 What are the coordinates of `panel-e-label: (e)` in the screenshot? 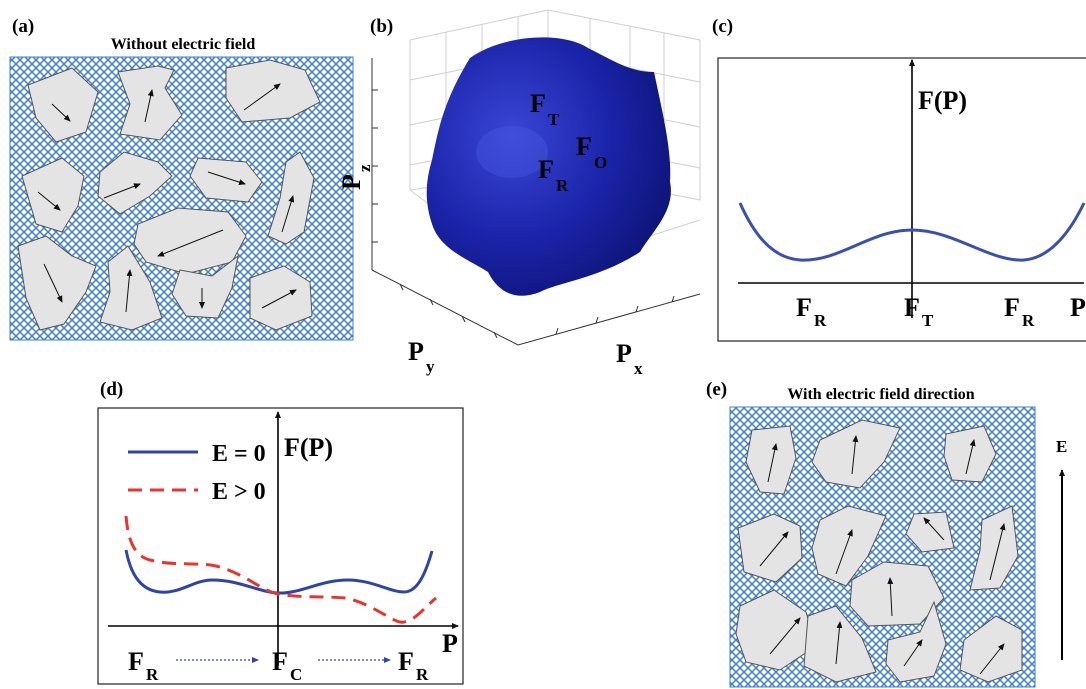 It's located at (716, 389).